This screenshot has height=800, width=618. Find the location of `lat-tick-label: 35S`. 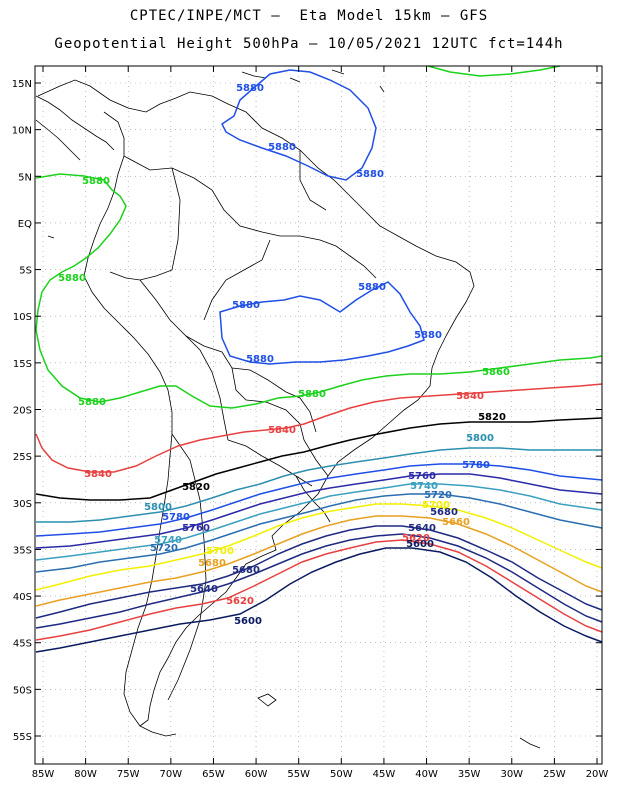

lat-tick-label: 35S is located at coordinates (22, 550).